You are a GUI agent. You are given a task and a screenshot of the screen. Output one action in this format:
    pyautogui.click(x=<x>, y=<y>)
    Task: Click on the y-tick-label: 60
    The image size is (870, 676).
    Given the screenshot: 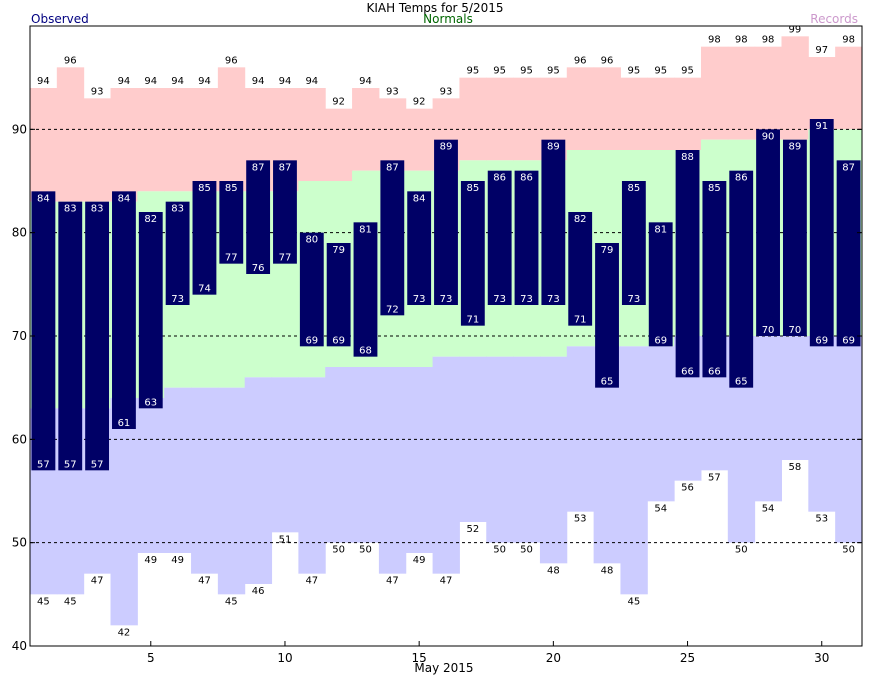 What is the action you would take?
    pyautogui.click(x=19, y=439)
    